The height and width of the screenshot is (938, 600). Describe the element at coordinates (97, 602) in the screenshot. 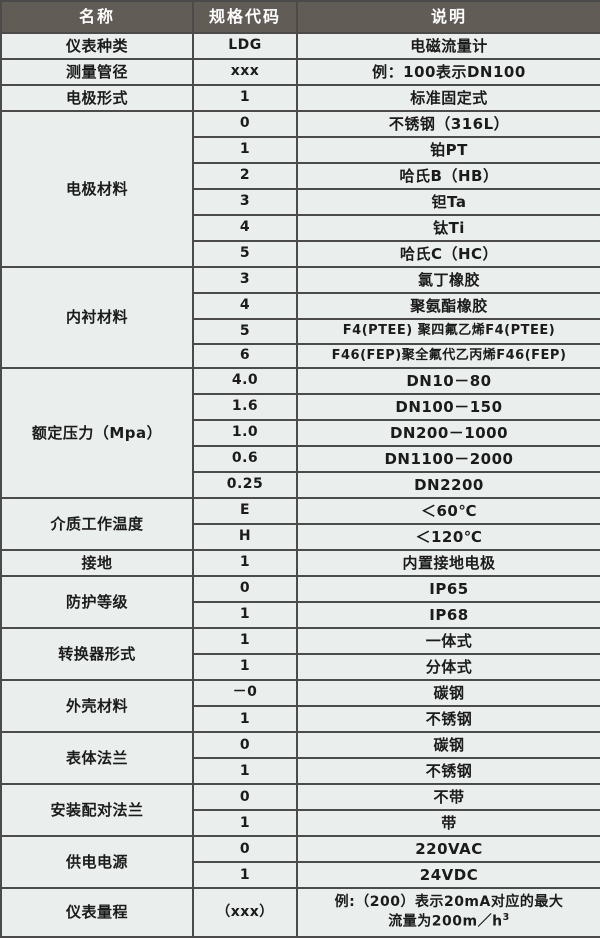

I see `row-group-name: 防护等级` at that location.